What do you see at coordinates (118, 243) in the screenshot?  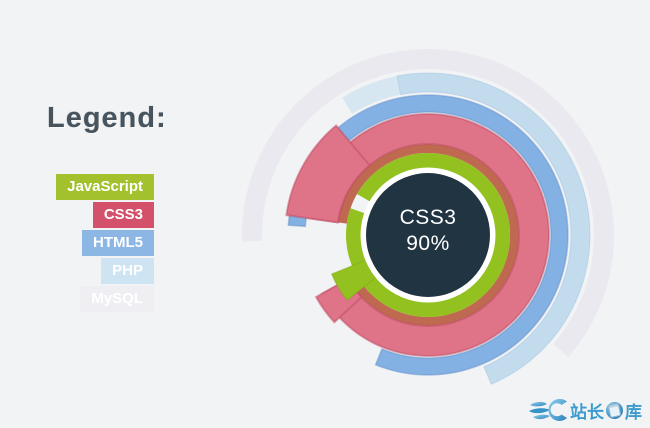 I see `legend-item-html5: HTML5` at bounding box center [118, 243].